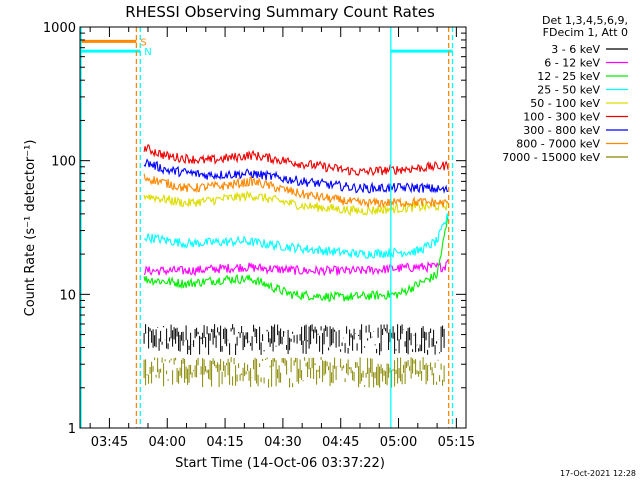  I want to click on legend-label-4: 50 - 100 keV, so click(565, 103).